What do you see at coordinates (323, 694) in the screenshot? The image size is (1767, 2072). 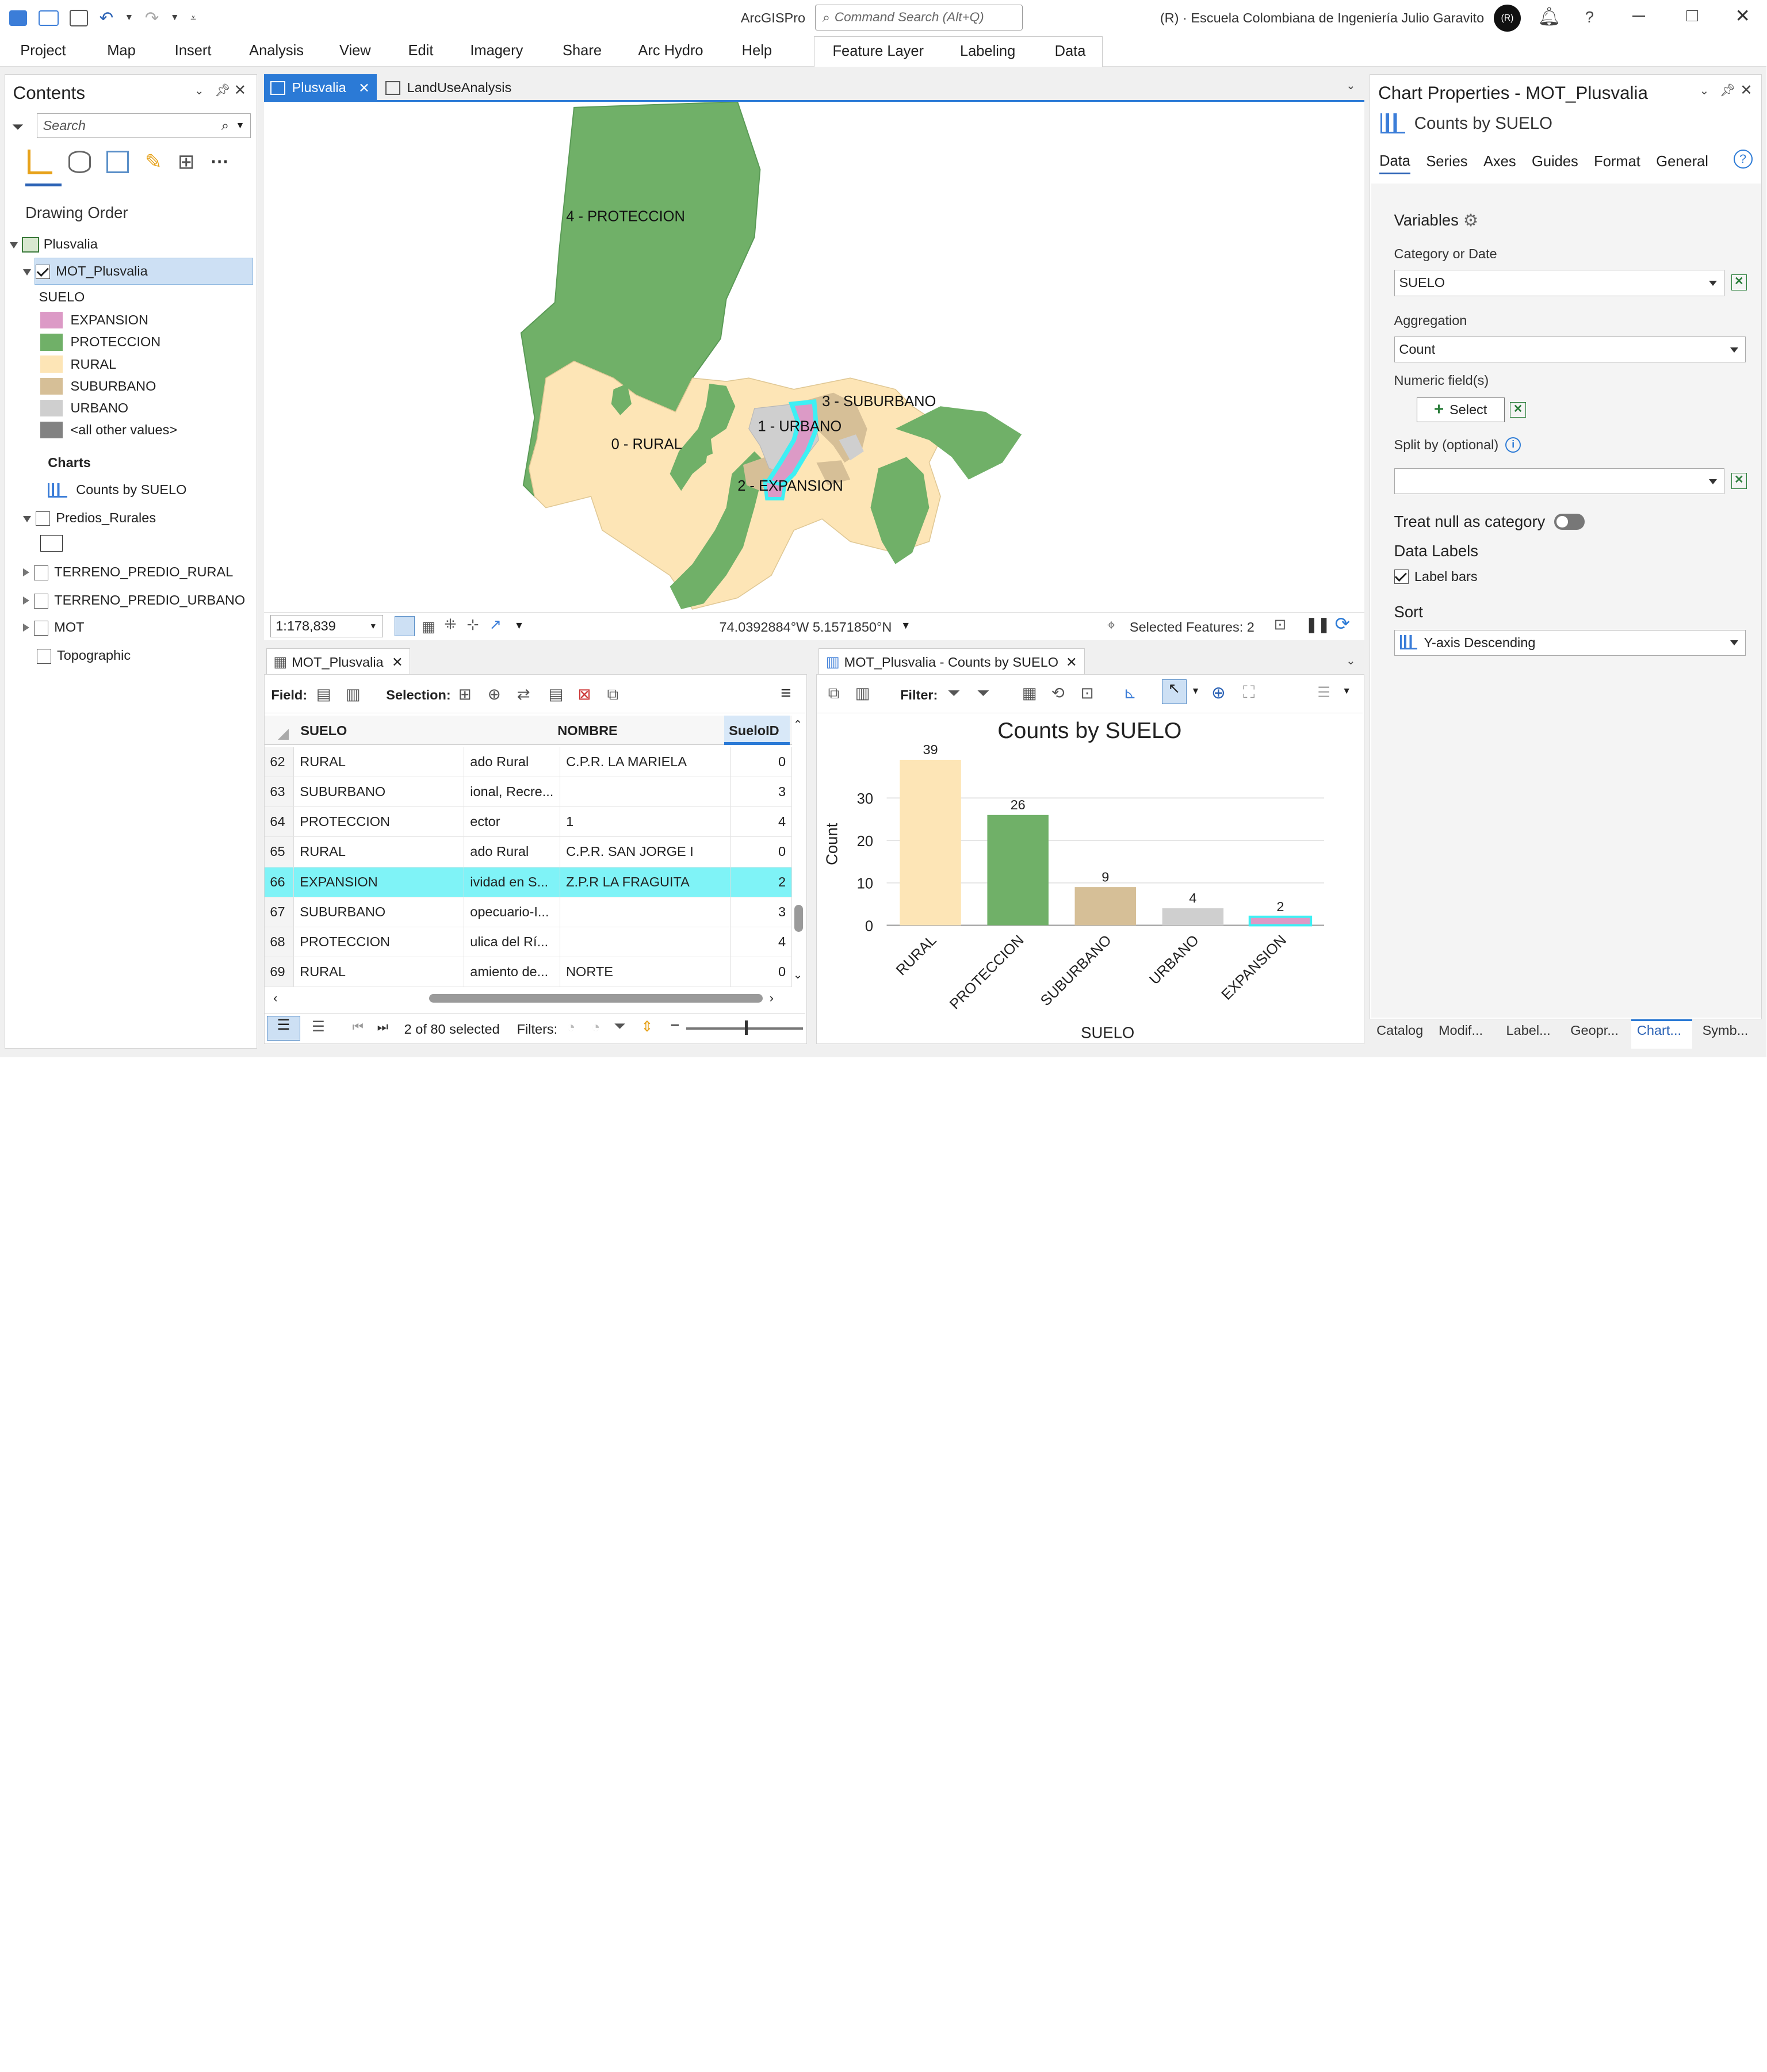 I see `add-field-icon: ▤` at bounding box center [323, 694].